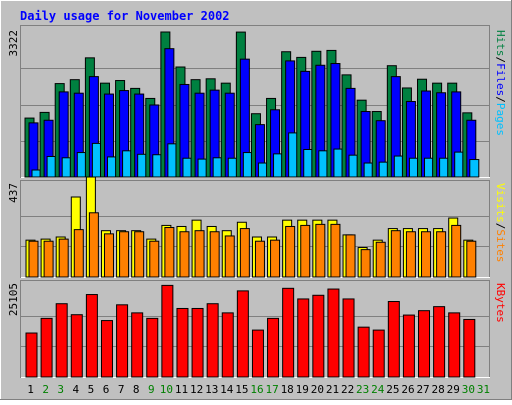 The width and height of the screenshot is (512, 405). What do you see at coordinates (302, 389) in the screenshot?
I see `x-tick-label: 19` at bounding box center [302, 389].